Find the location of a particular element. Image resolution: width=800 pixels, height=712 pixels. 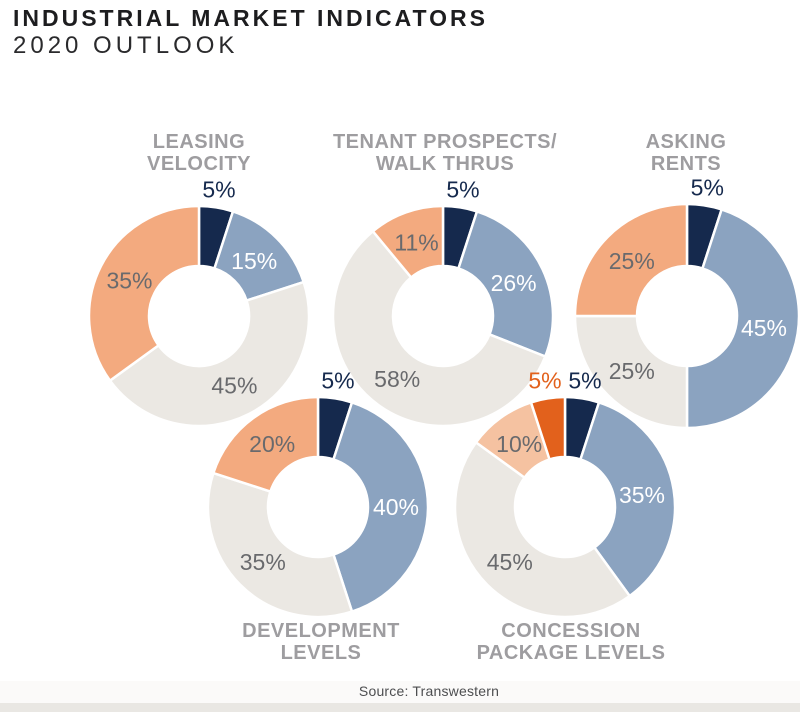

donut-chart-development-levels: 5% 40% 35% 20% is located at coordinates (318, 493).